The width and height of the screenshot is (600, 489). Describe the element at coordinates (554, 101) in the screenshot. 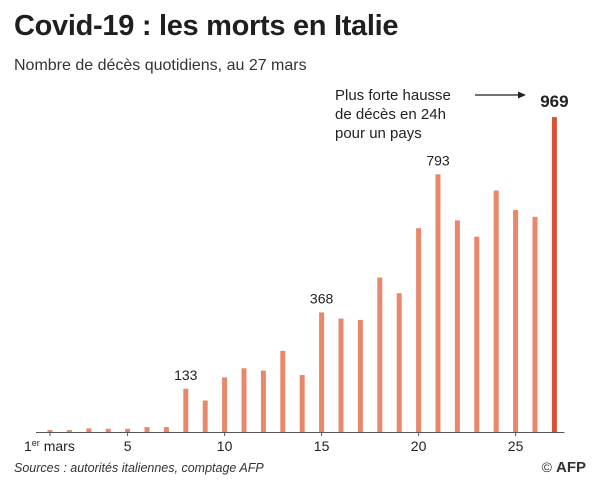

I see `data-label-969: 969` at that location.